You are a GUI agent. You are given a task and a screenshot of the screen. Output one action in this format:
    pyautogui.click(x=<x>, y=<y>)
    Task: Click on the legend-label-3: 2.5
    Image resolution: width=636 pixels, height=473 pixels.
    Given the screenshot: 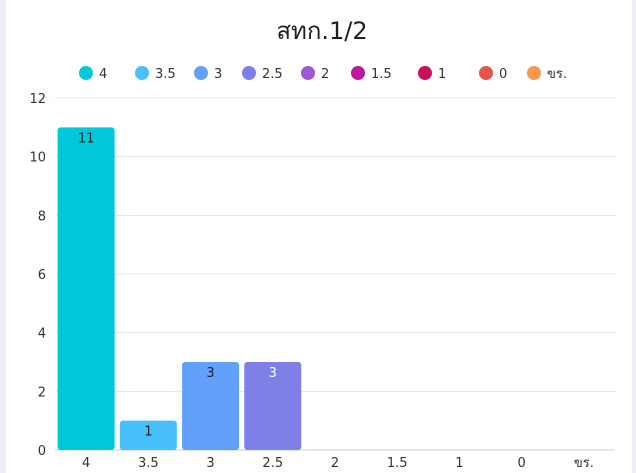 What is the action you would take?
    pyautogui.click(x=272, y=74)
    